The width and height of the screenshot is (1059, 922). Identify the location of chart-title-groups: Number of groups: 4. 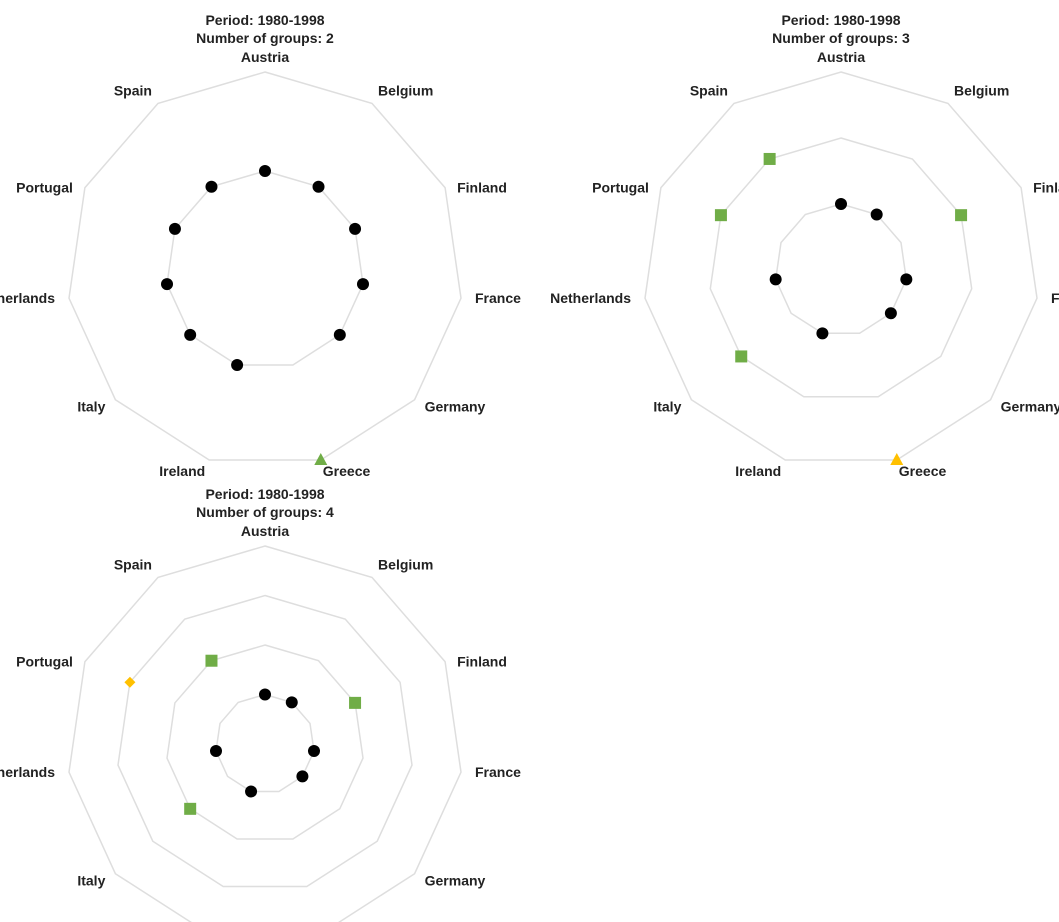
(265, 512).